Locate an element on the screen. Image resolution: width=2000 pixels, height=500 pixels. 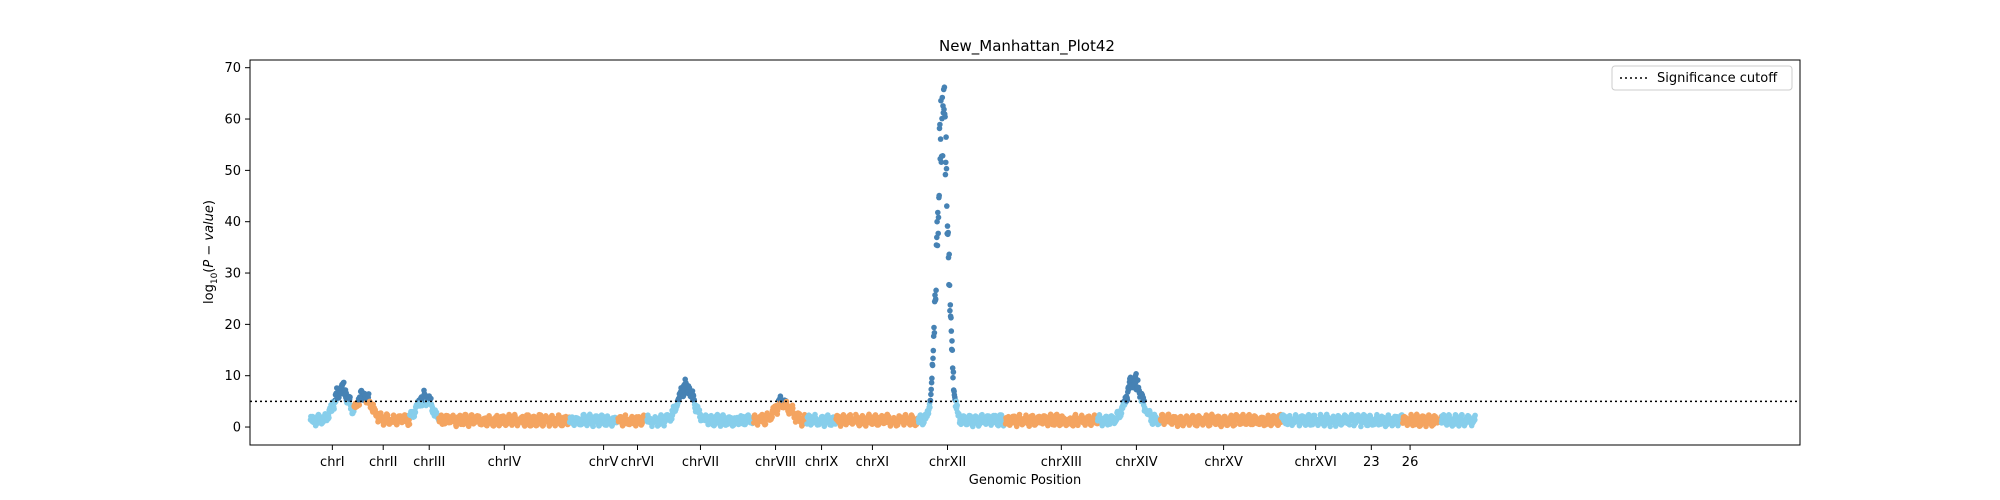
x-tick-label: chrVI is located at coordinates (637, 462).